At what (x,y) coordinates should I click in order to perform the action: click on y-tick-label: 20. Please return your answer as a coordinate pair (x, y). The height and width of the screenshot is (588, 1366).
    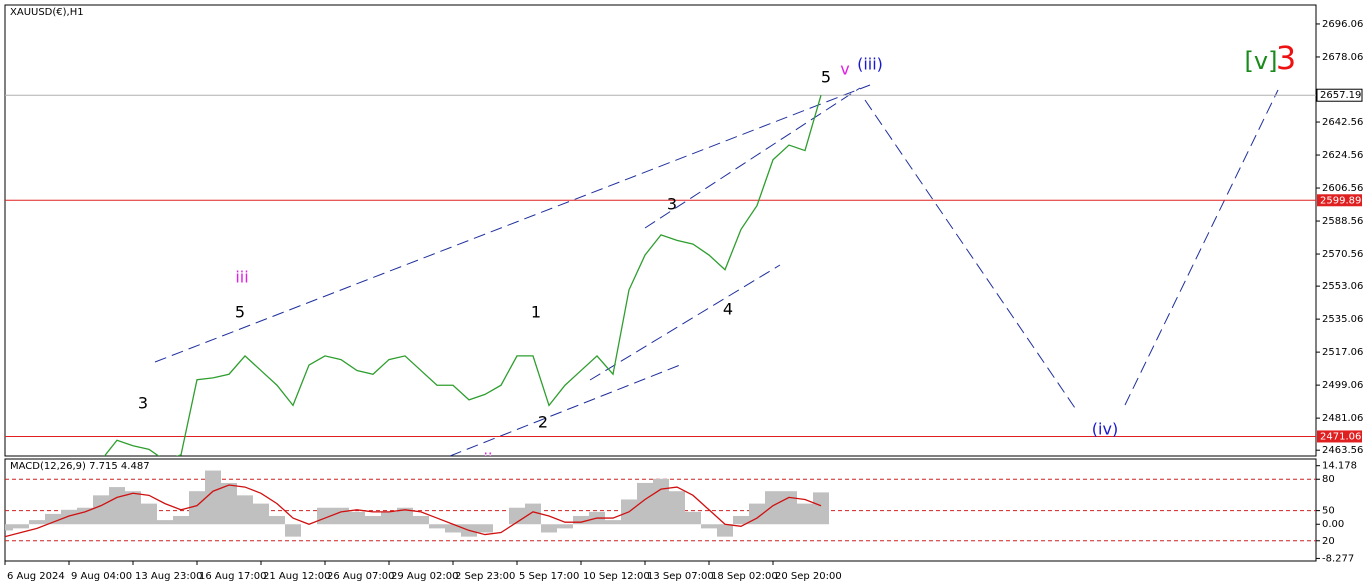
    Looking at the image, I should click on (1328, 541).